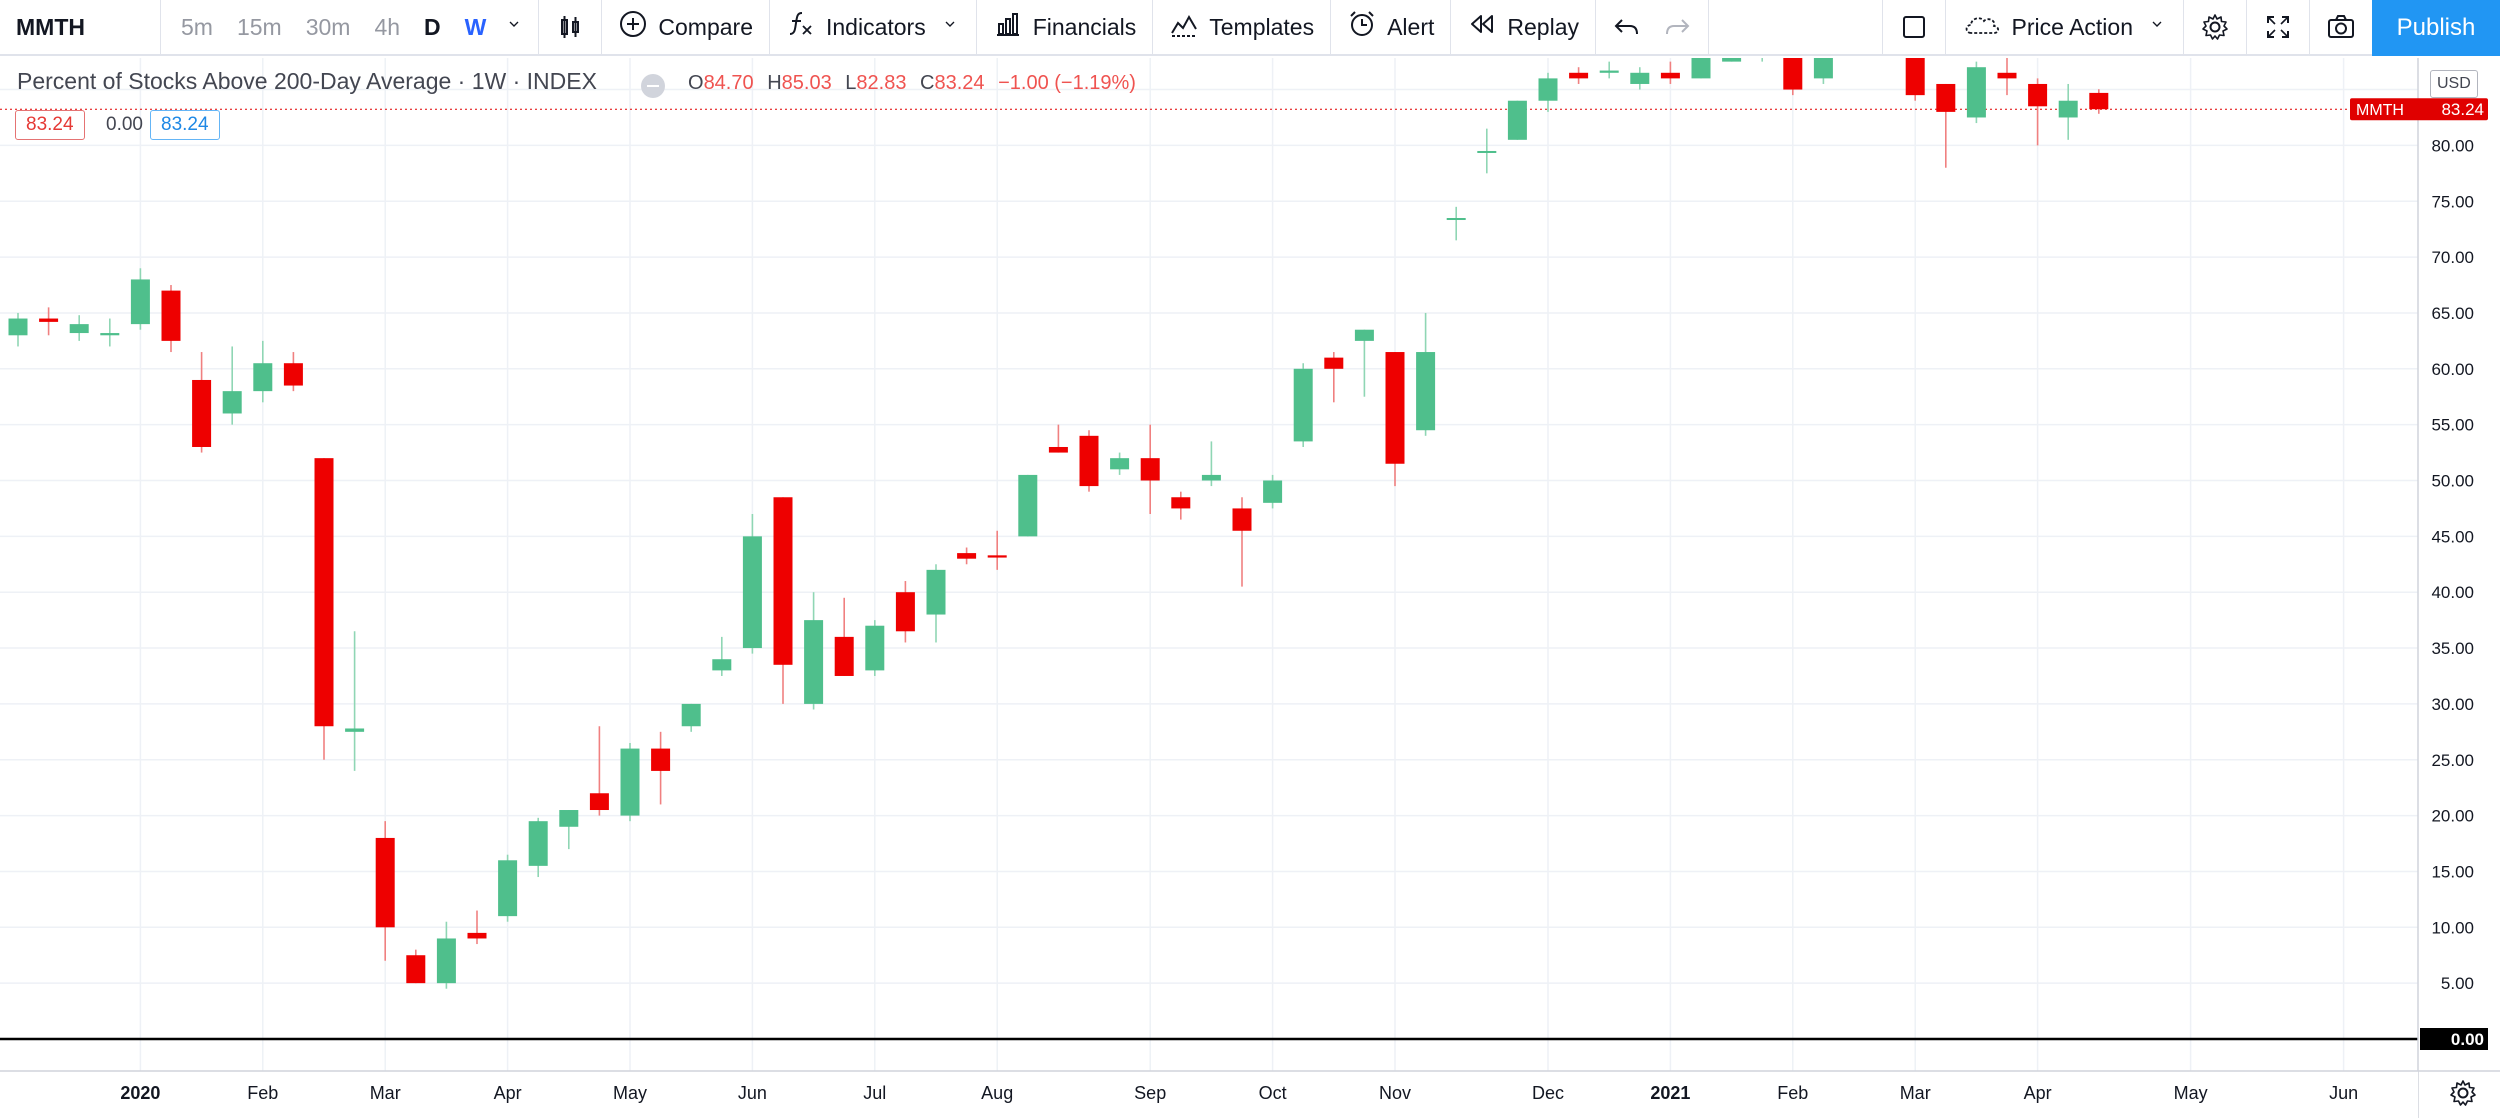 This screenshot has height=1118, width=2500. I want to click on legend-toggle, so click(653, 88).